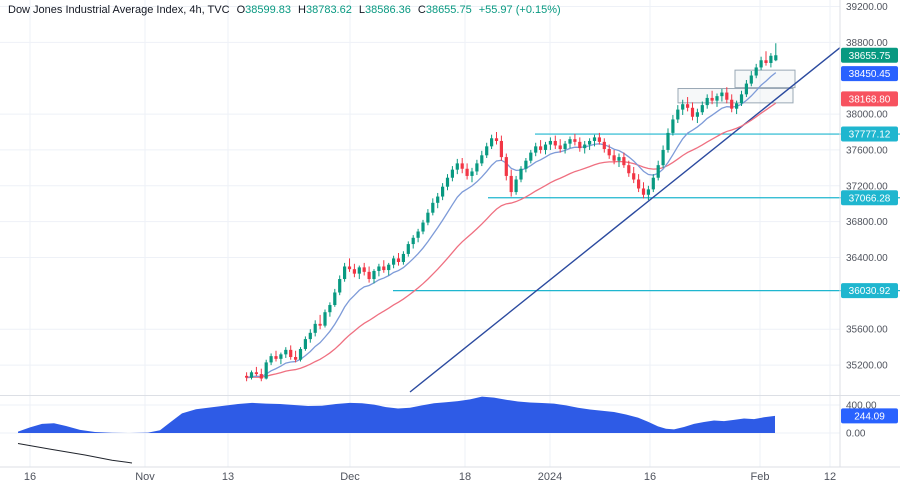  I want to click on svg-text: 38800.00, so click(867, 43).